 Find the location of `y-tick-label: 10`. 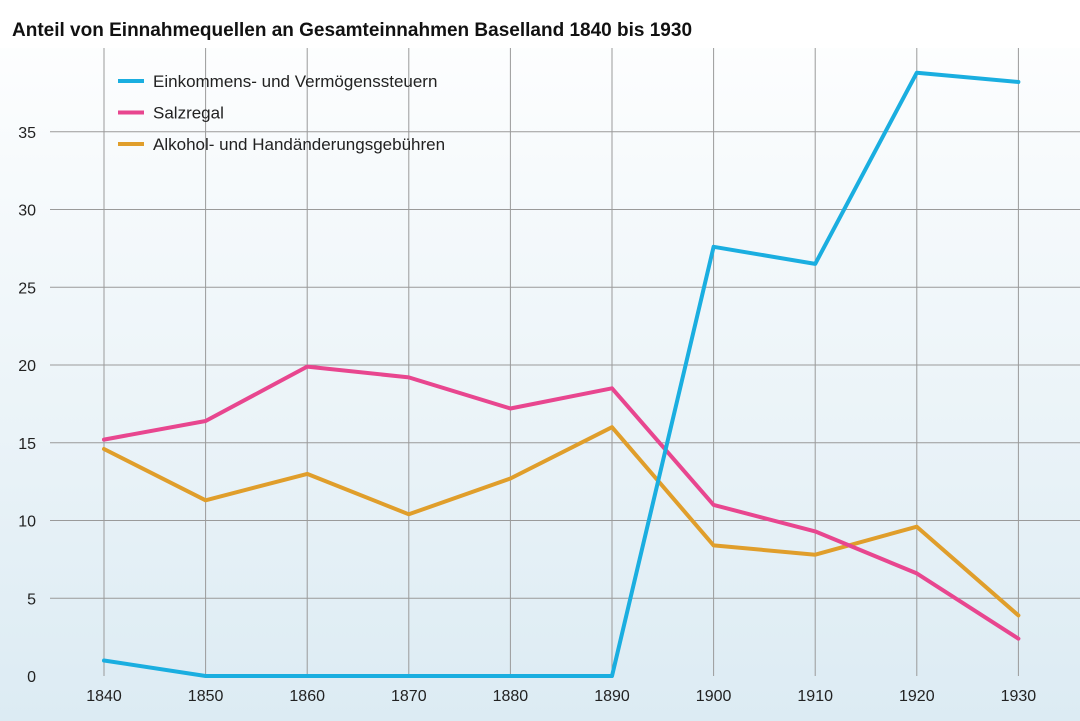

y-tick-label: 10 is located at coordinates (27, 522).